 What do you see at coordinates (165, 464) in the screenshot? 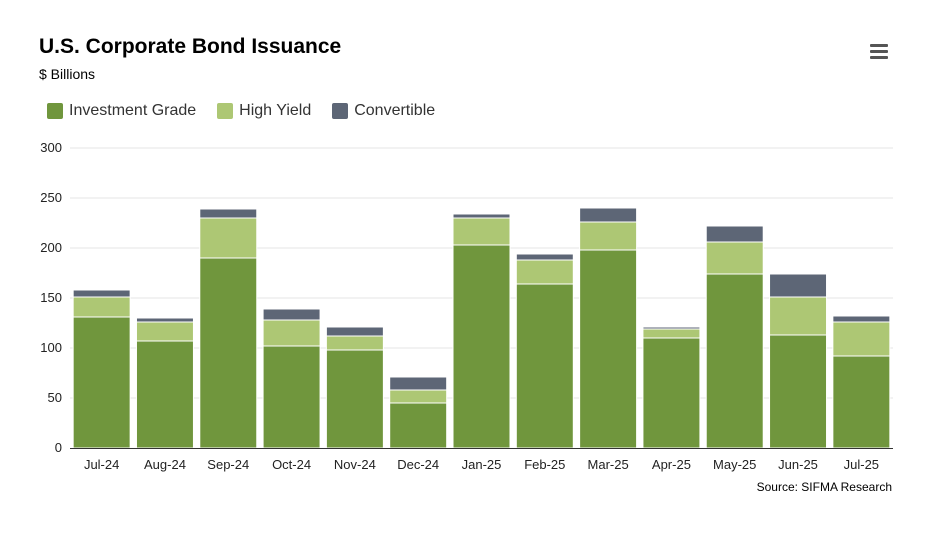
I see `x-tick-label: Aug-24` at bounding box center [165, 464].